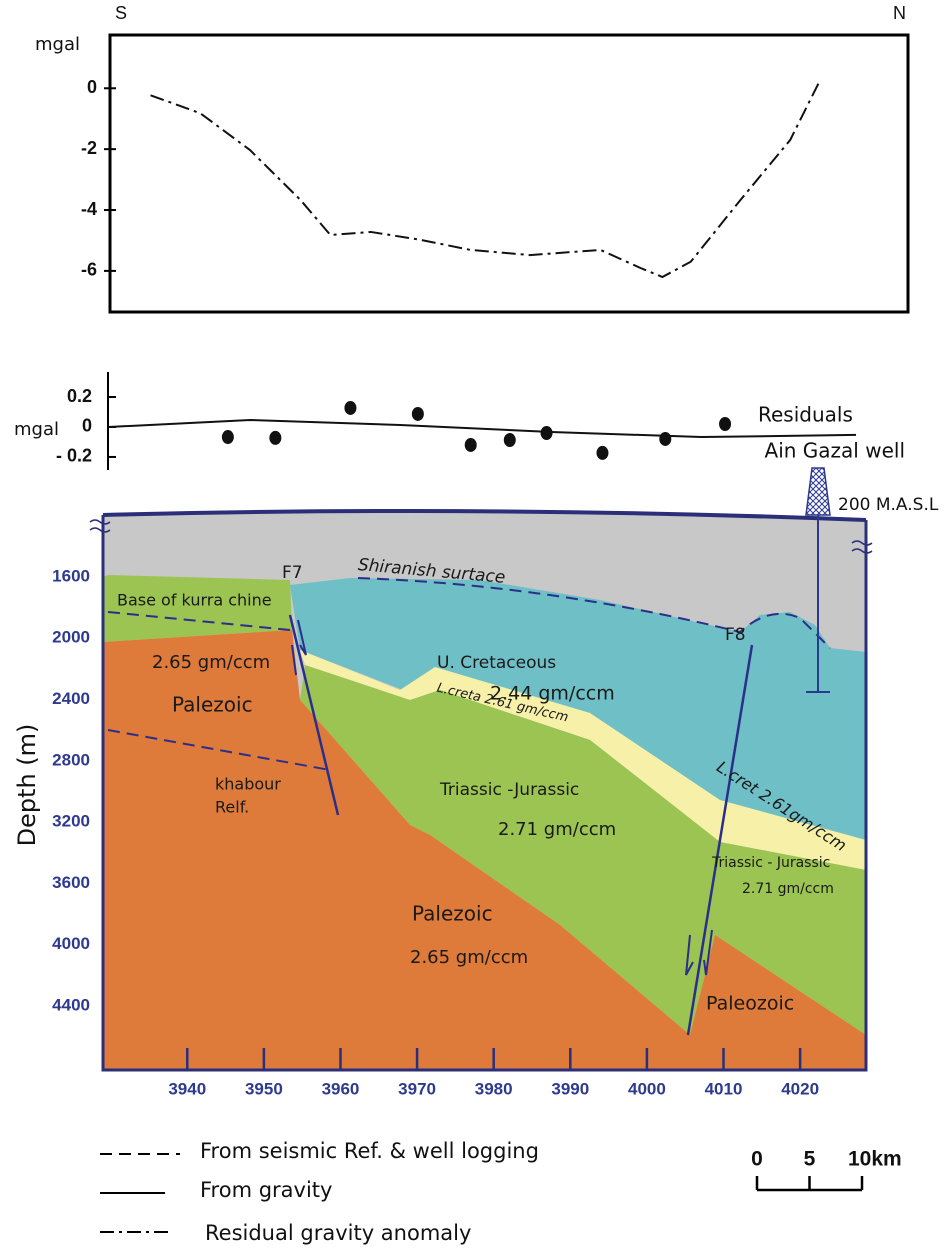 This screenshot has width=948, height=1258. Describe the element at coordinates (818, 491) in the screenshot. I see `well-derrick` at that location.